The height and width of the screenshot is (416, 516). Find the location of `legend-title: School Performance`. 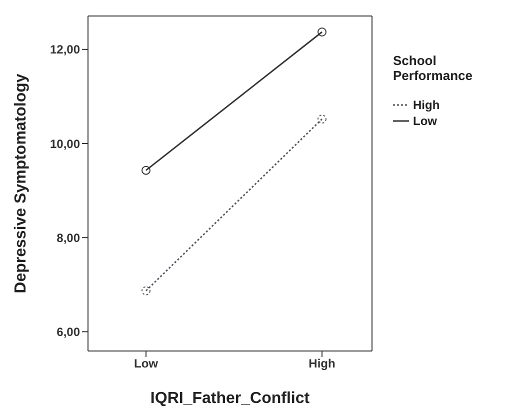

legend-title: School Performance is located at coordinates (433, 68).